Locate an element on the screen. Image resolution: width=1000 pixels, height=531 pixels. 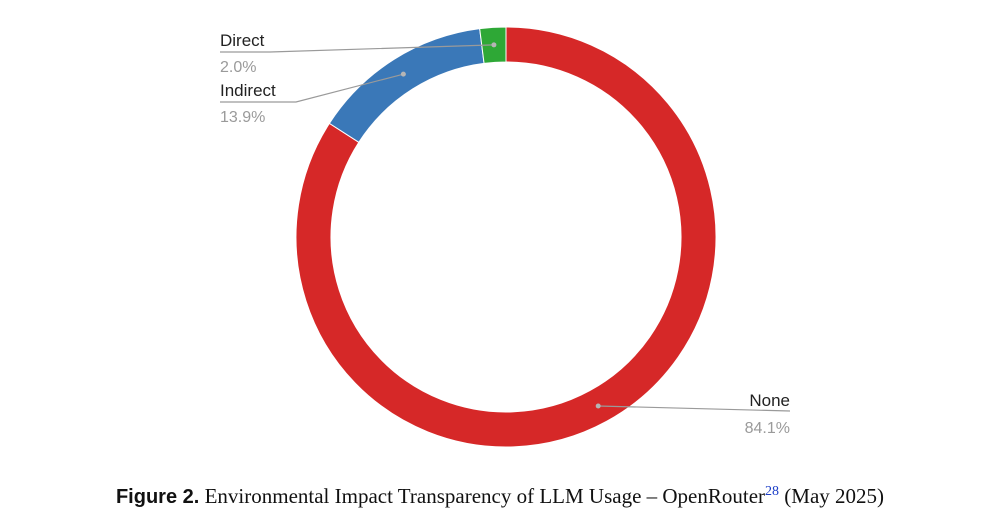
caption-suffix: (May 2025) is located at coordinates (834, 496).